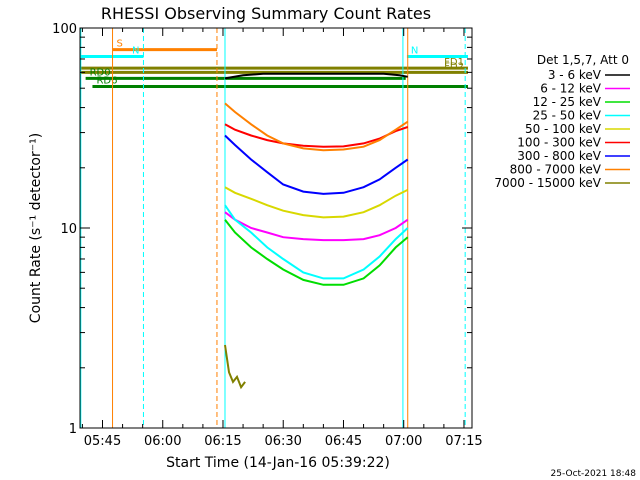 The image size is (640, 480). I want to click on x-axis-label: Start Time (14-Jan-16 05:39:22), so click(278, 463).